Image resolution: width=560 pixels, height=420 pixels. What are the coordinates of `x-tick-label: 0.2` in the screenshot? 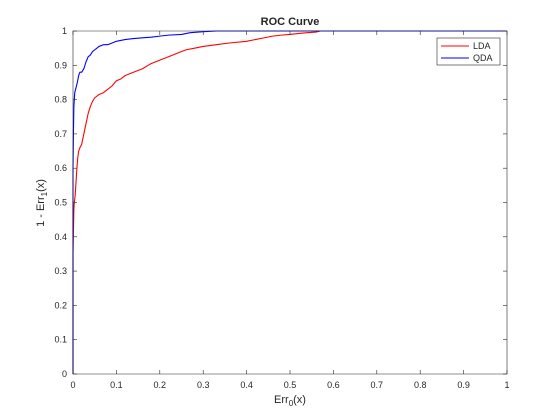 It's located at (160, 385).